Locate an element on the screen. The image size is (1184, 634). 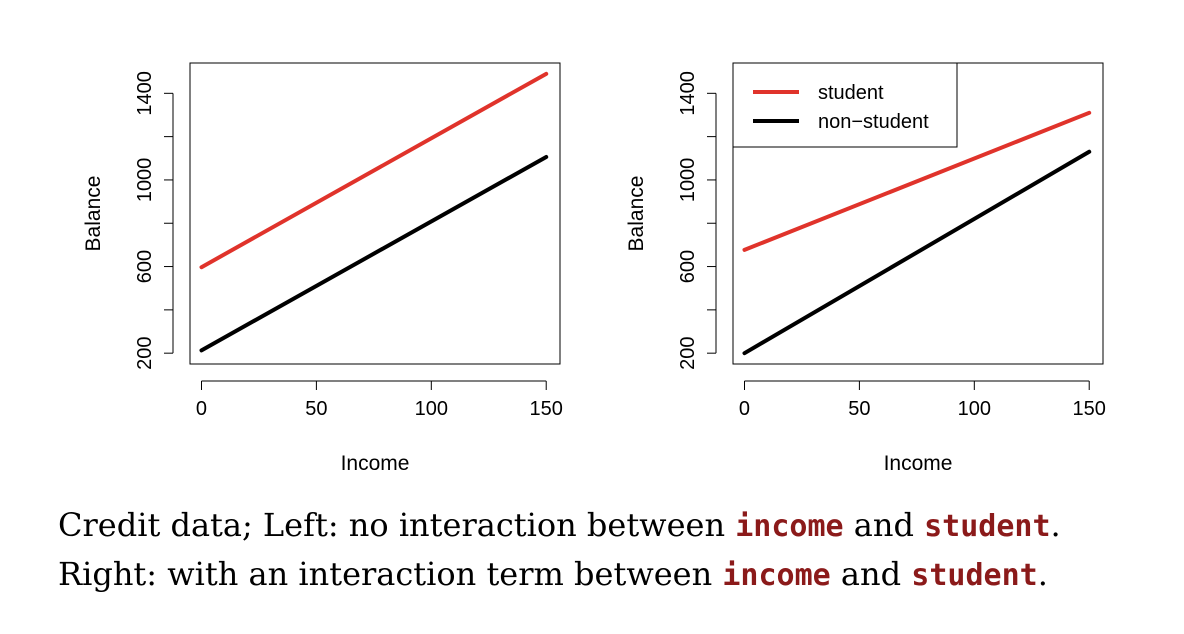
legend-box is located at coordinates (845, 105).